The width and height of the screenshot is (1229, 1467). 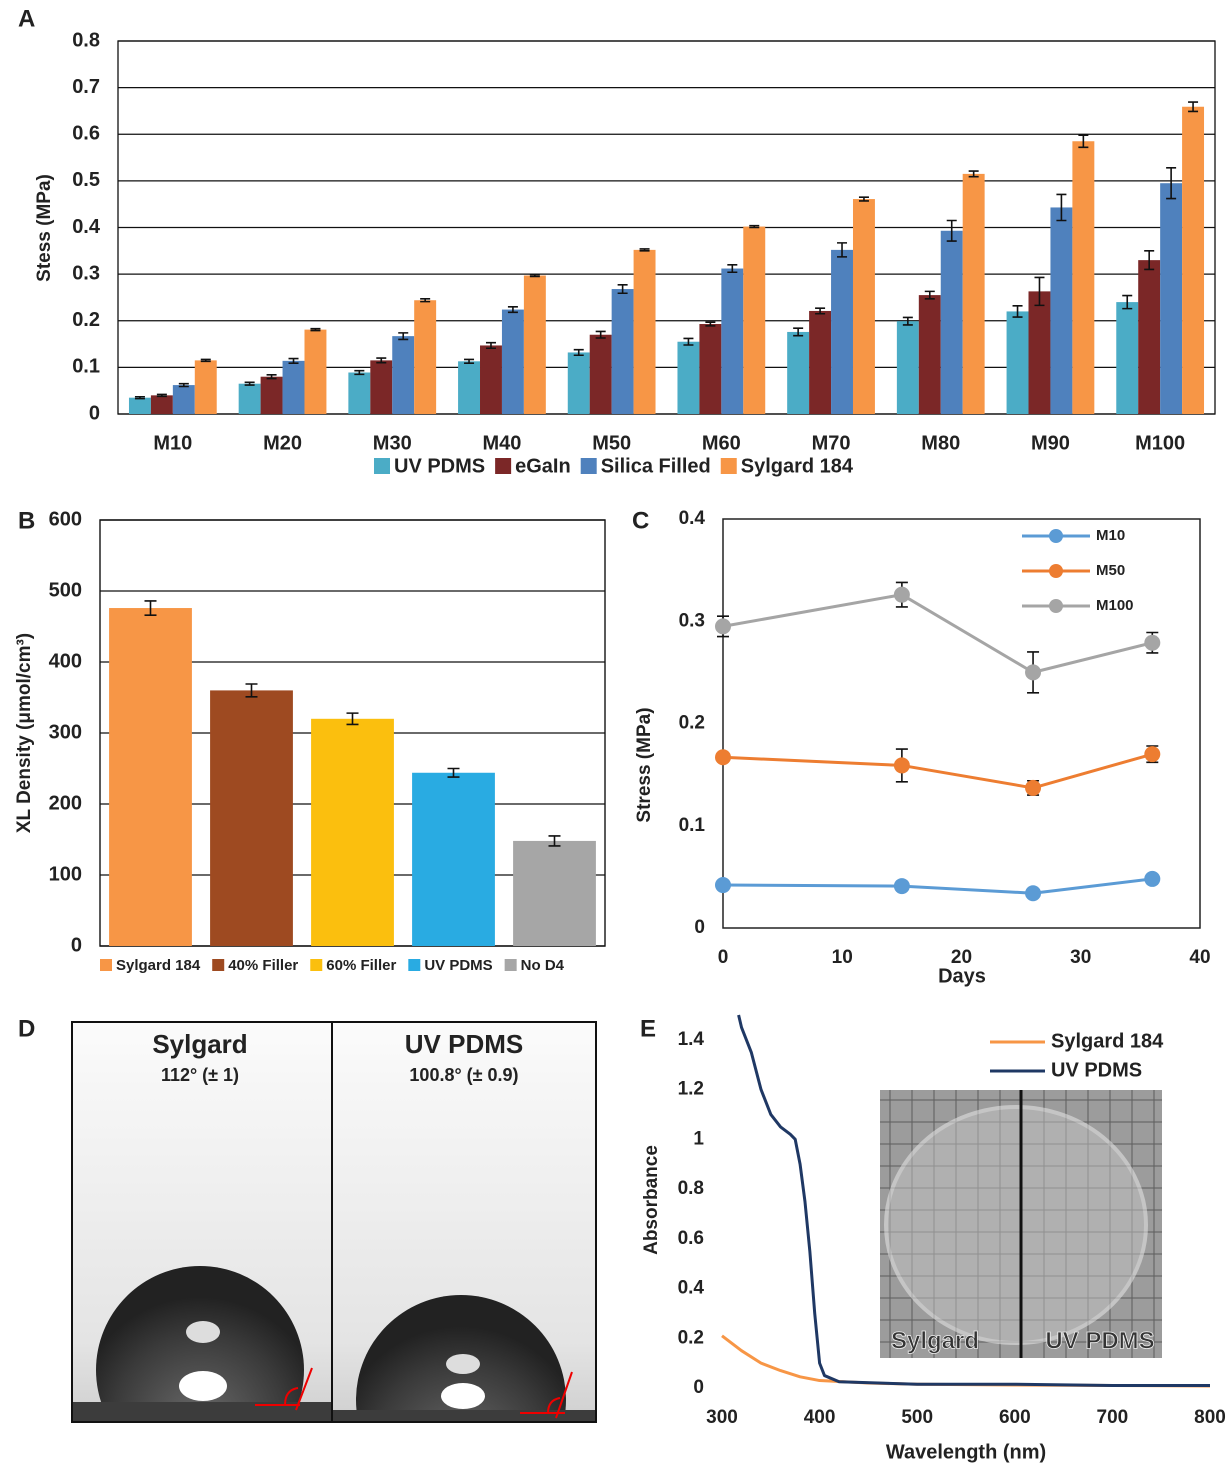 What do you see at coordinates (962, 976) in the screenshot?
I see `x-axis-label: Days` at bounding box center [962, 976].